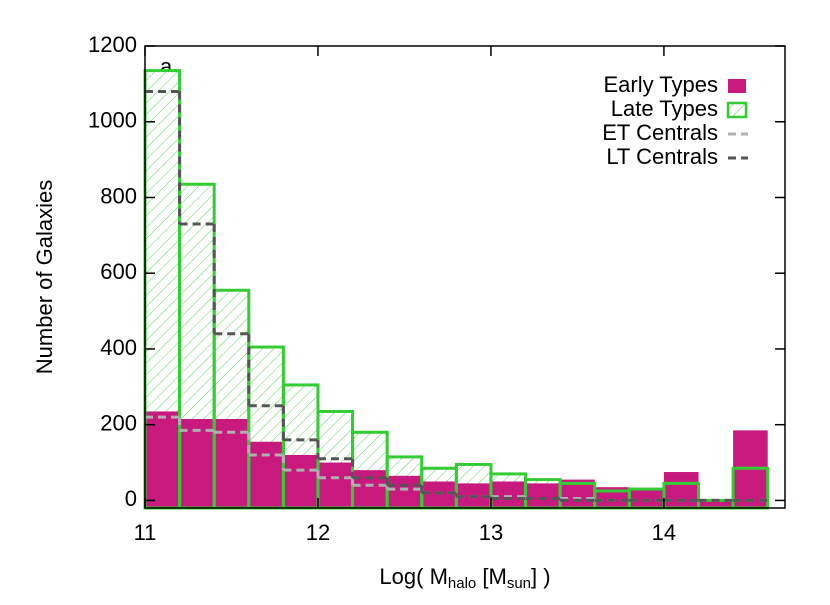 The width and height of the screenshot is (830, 605). I want to click on y-tick-label: 1000, so click(112, 120).